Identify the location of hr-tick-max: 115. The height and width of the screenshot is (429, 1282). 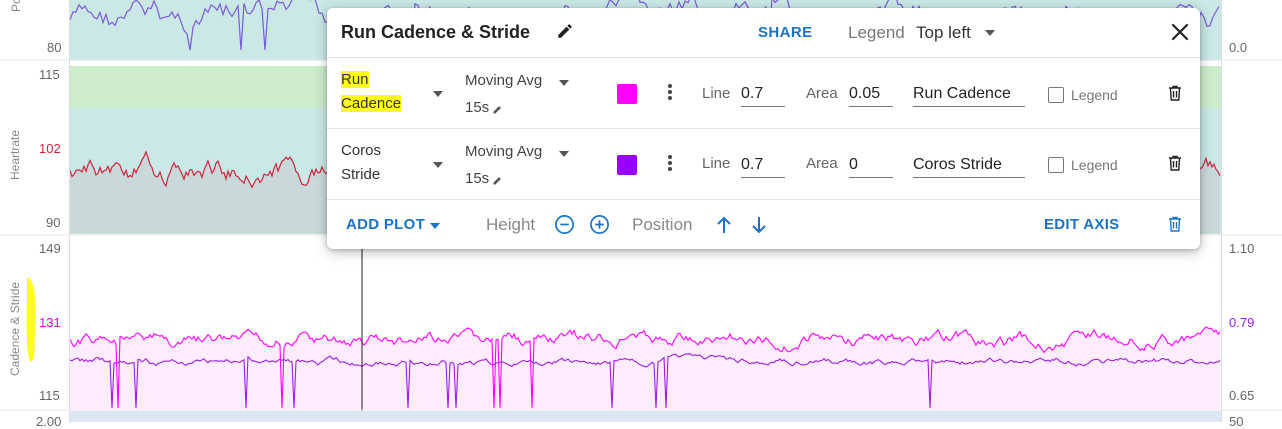
(49, 74).